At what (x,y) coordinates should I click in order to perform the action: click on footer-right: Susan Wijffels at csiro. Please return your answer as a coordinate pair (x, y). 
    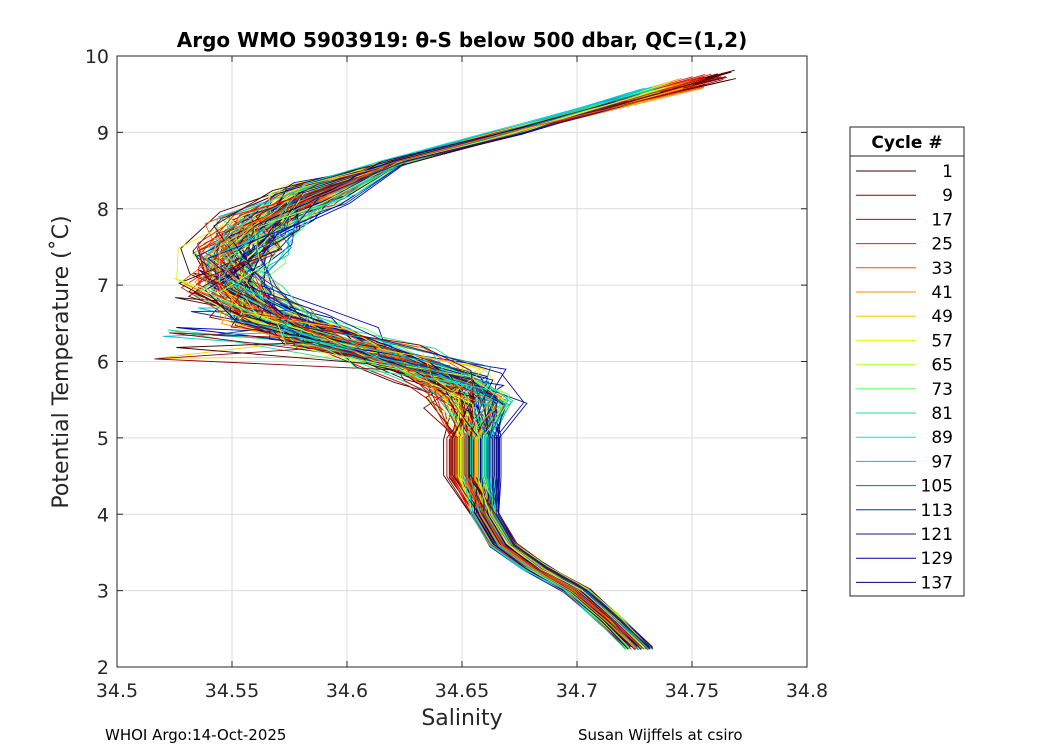
    Looking at the image, I should click on (660, 735).